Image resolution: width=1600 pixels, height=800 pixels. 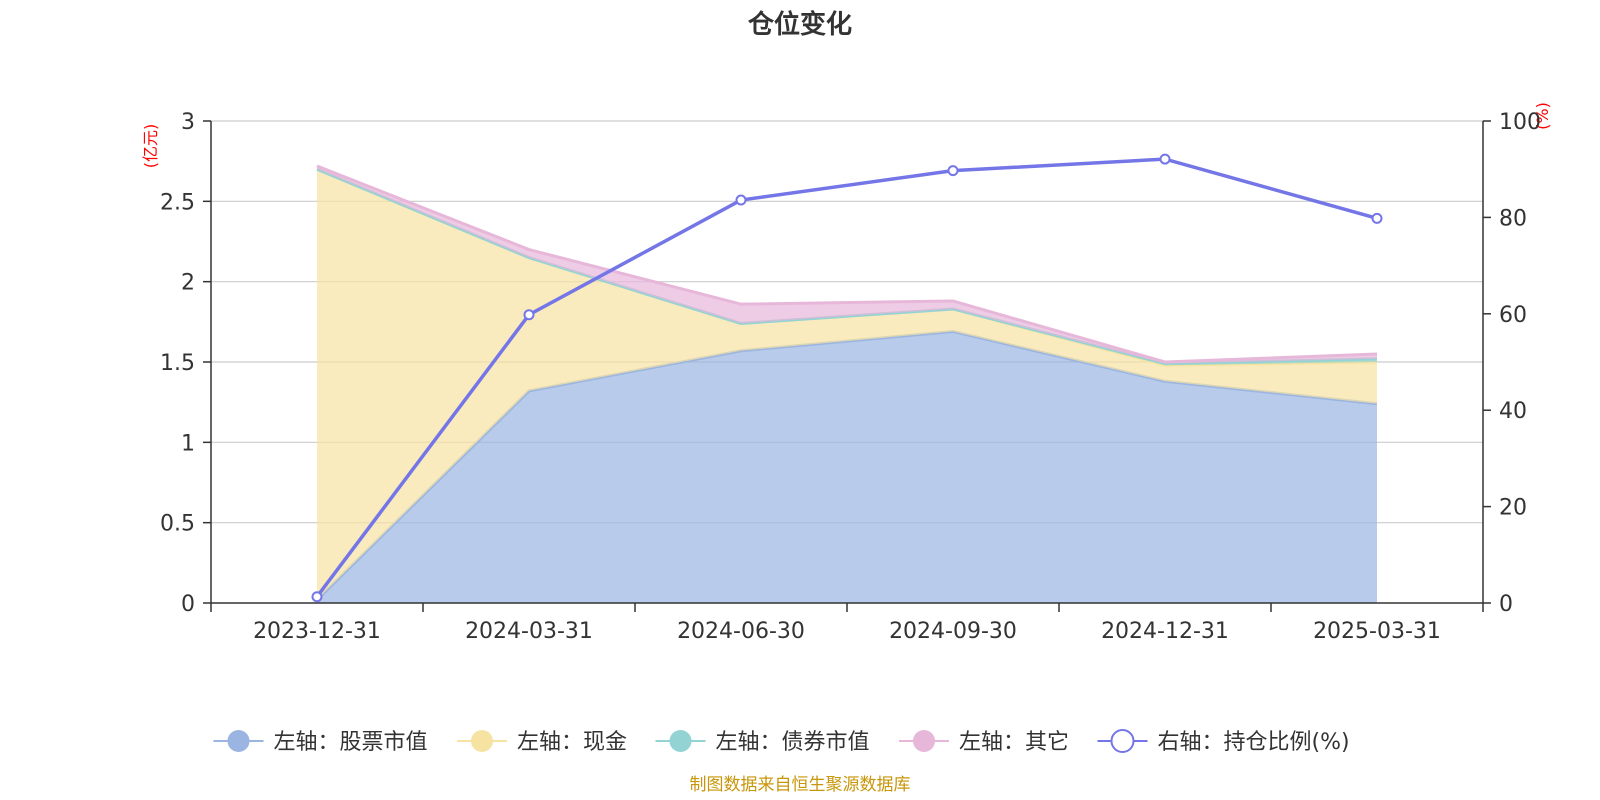 What do you see at coordinates (741, 631) in the screenshot?
I see `x-tick-label-2: 2024-06-30` at bounding box center [741, 631].